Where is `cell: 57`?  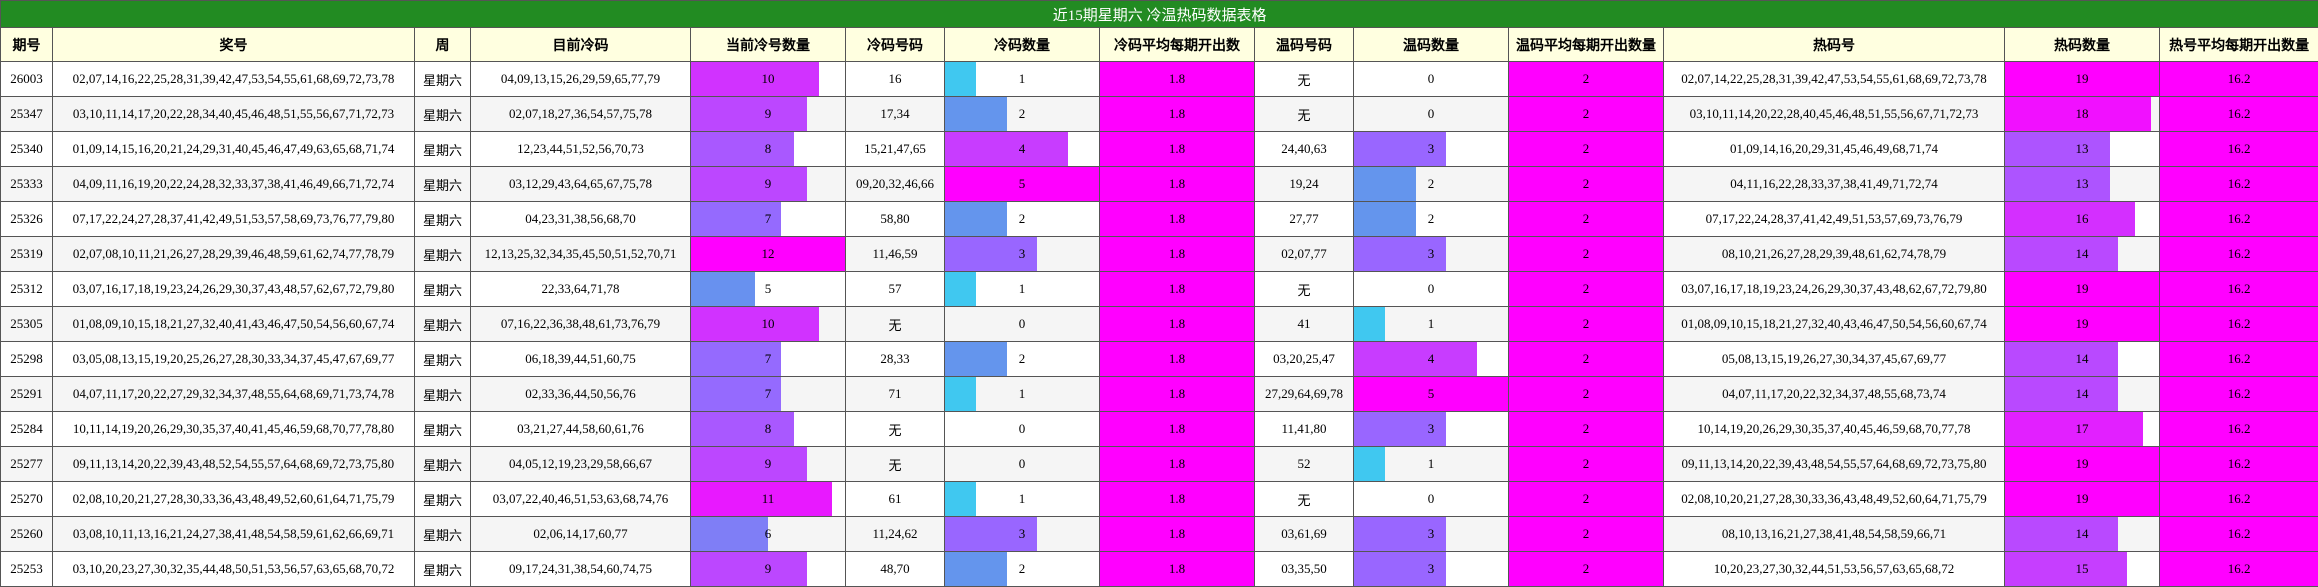
cell: 57 is located at coordinates (895, 289).